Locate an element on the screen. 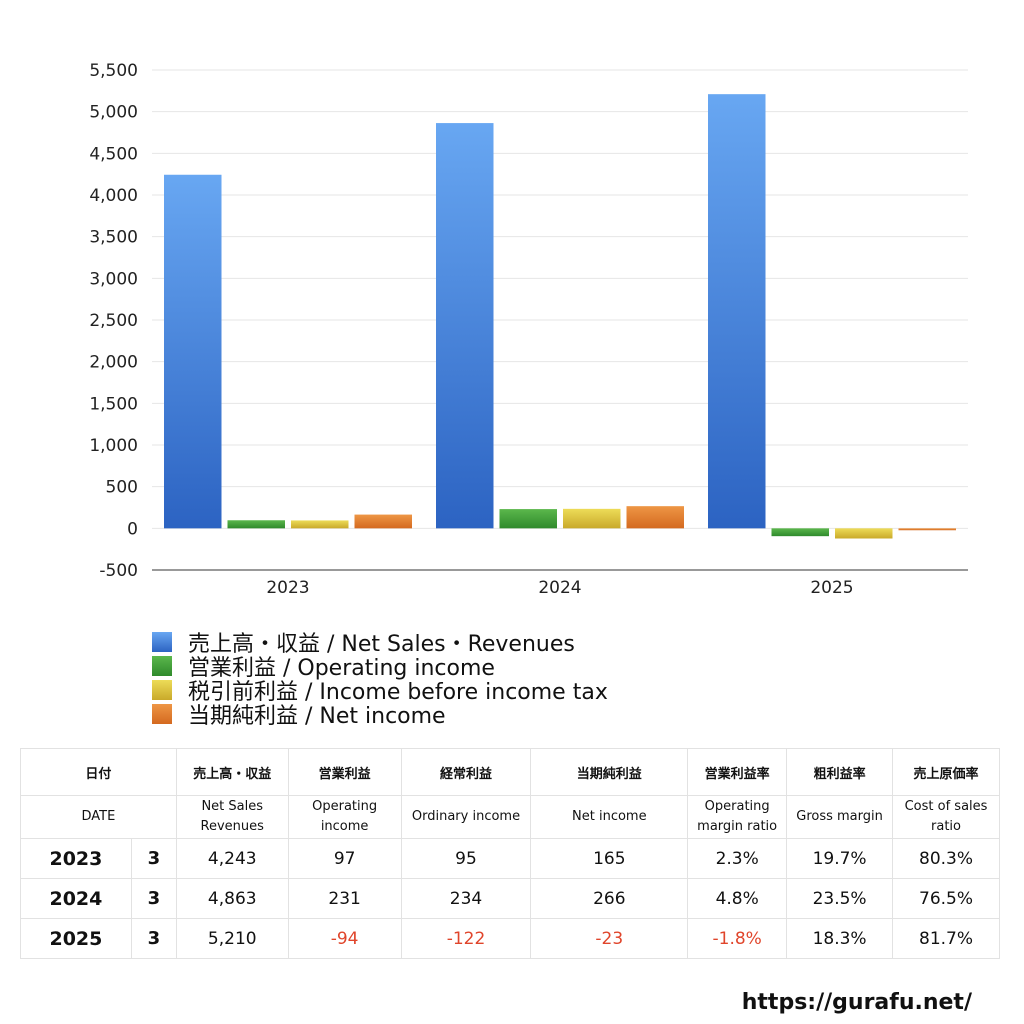 This screenshot has width=1024, height=1024. y-tick-label: 5,000 is located at coordinates (113, 113).